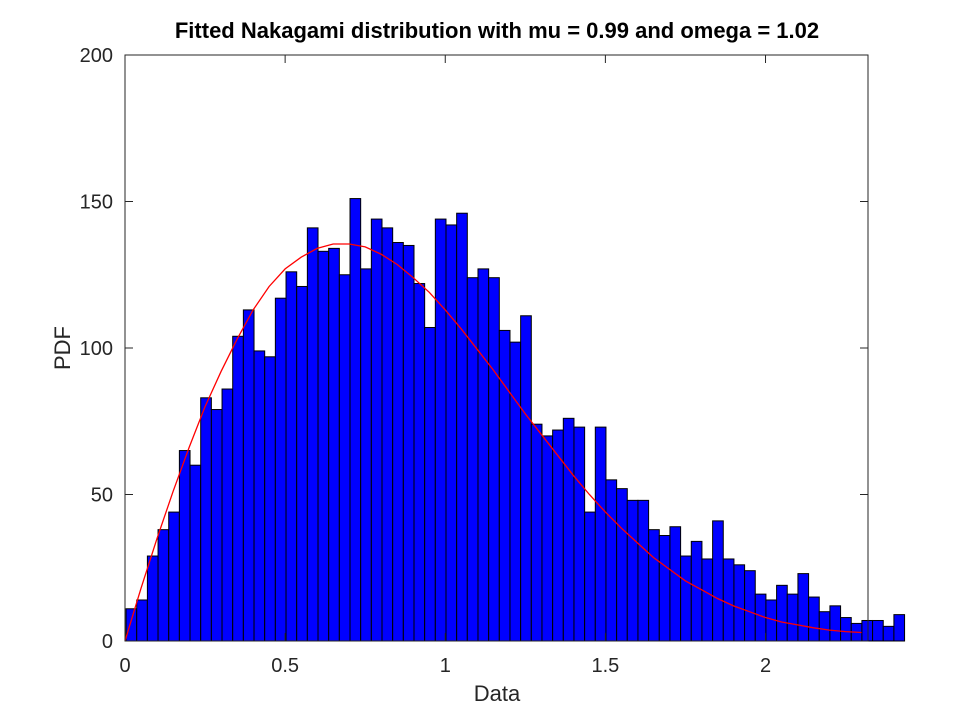 The width and height of the screenshot is (960, 720). I want to click on y-axis-label: PDF, so click(62, 348).